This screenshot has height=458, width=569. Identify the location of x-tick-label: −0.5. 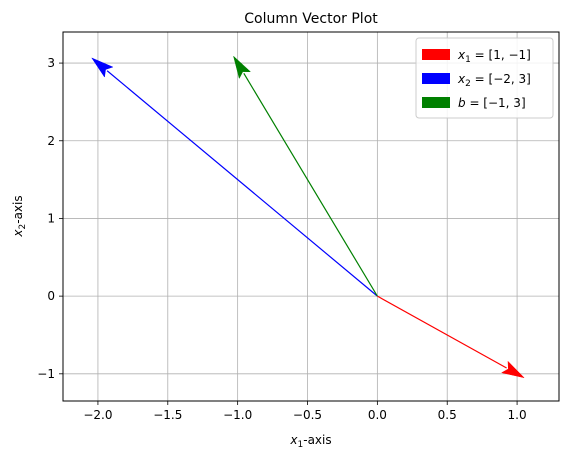
(307, 415).